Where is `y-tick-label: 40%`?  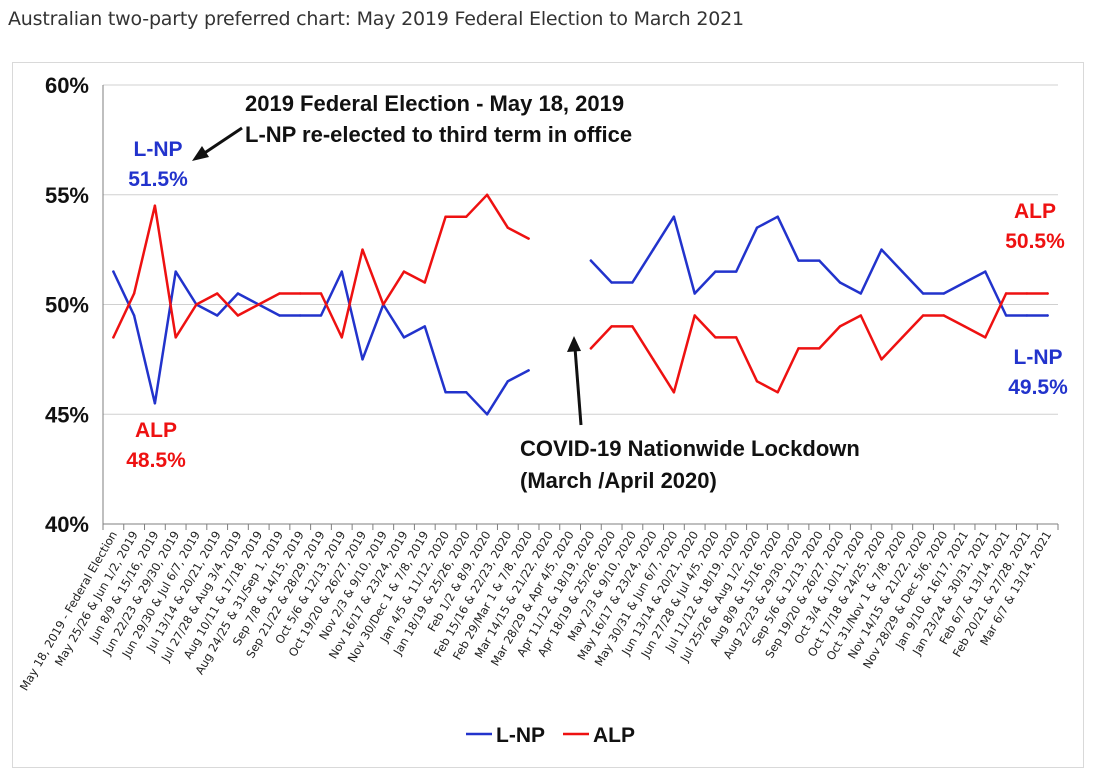
y-tick-label: 40% is located at coordinates (67, 524).